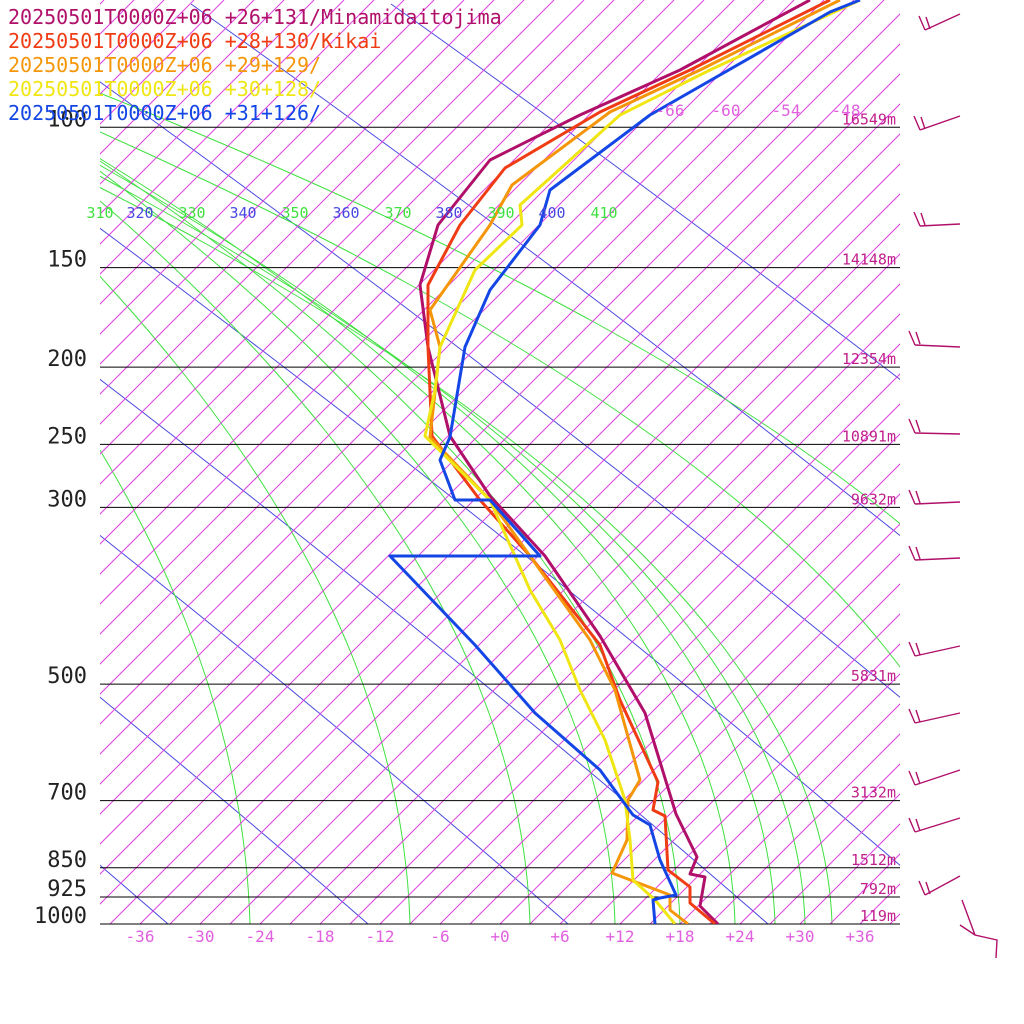 The width and height of the screenshot is (1024, 1024). I want to click on temperature-tick-label: -24, so click(260, 936).